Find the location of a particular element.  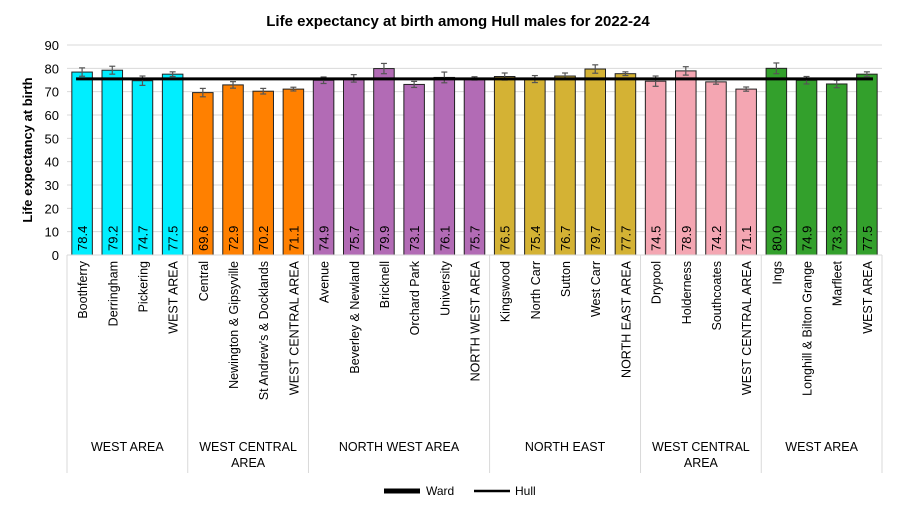

x-tick-label: Beverley & Newland is located at coordinates (355, 317).